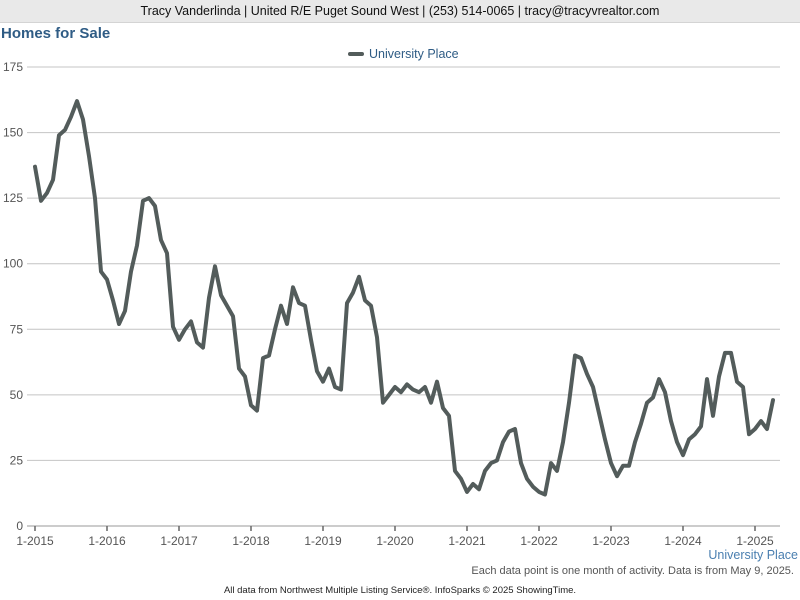  What do you see at coordinates (17, 329) in the screenshot?
I see `y-tick-label: 75` at bounding box center [17, 329].